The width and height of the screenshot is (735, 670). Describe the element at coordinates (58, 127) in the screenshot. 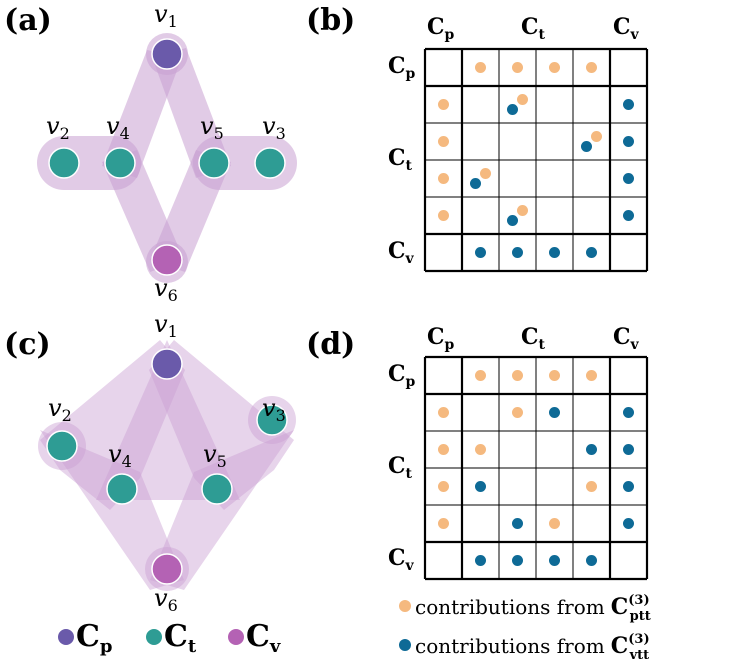

I see `vertex-label-v2-a: v2` at that location.